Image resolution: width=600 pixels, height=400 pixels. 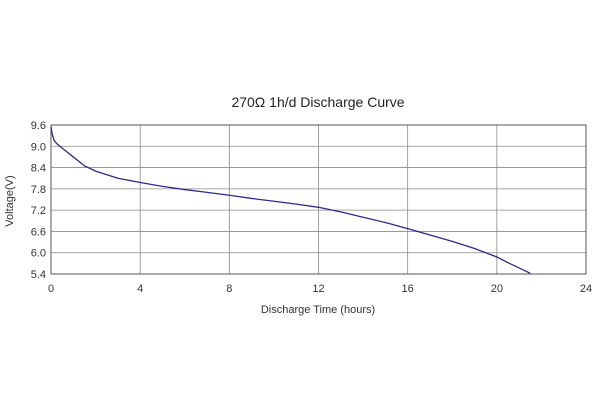 What do you see at coordinates (317, 102) in the screenshot?
I see `chart-title: 270Ω 1h/d Discharge Curve` at bounding box center [317, 102].